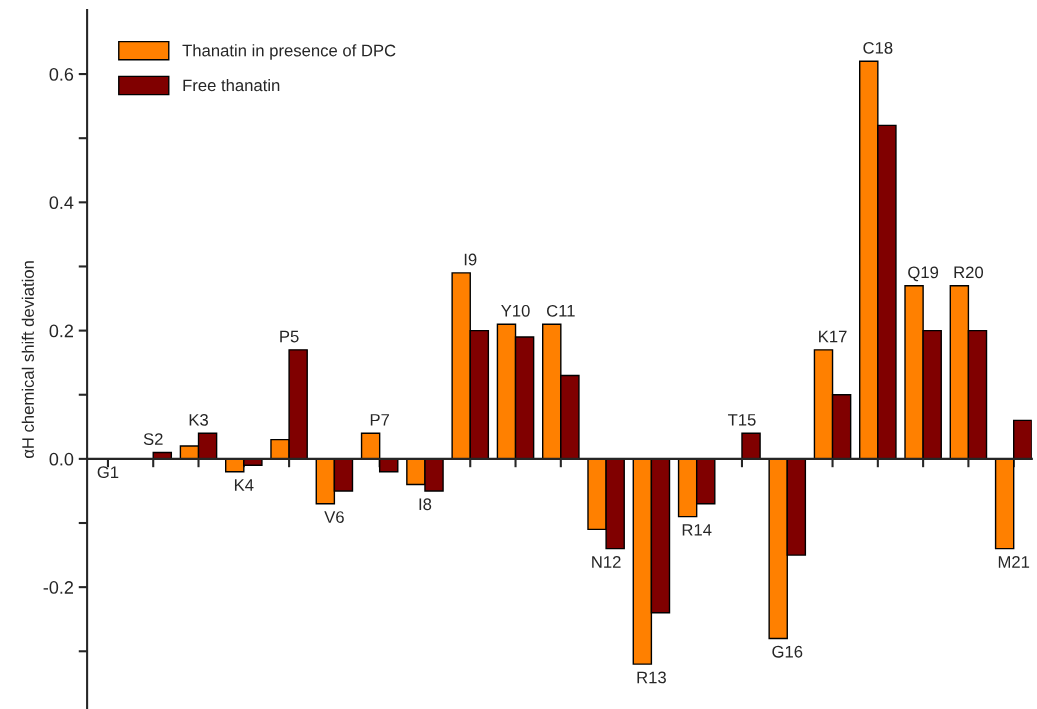 The width and height of the screenshot is (1037, 709). Describe the element at coordinates (289, 336) in the screenshot. I see `x-tick-label: P5` at that location.